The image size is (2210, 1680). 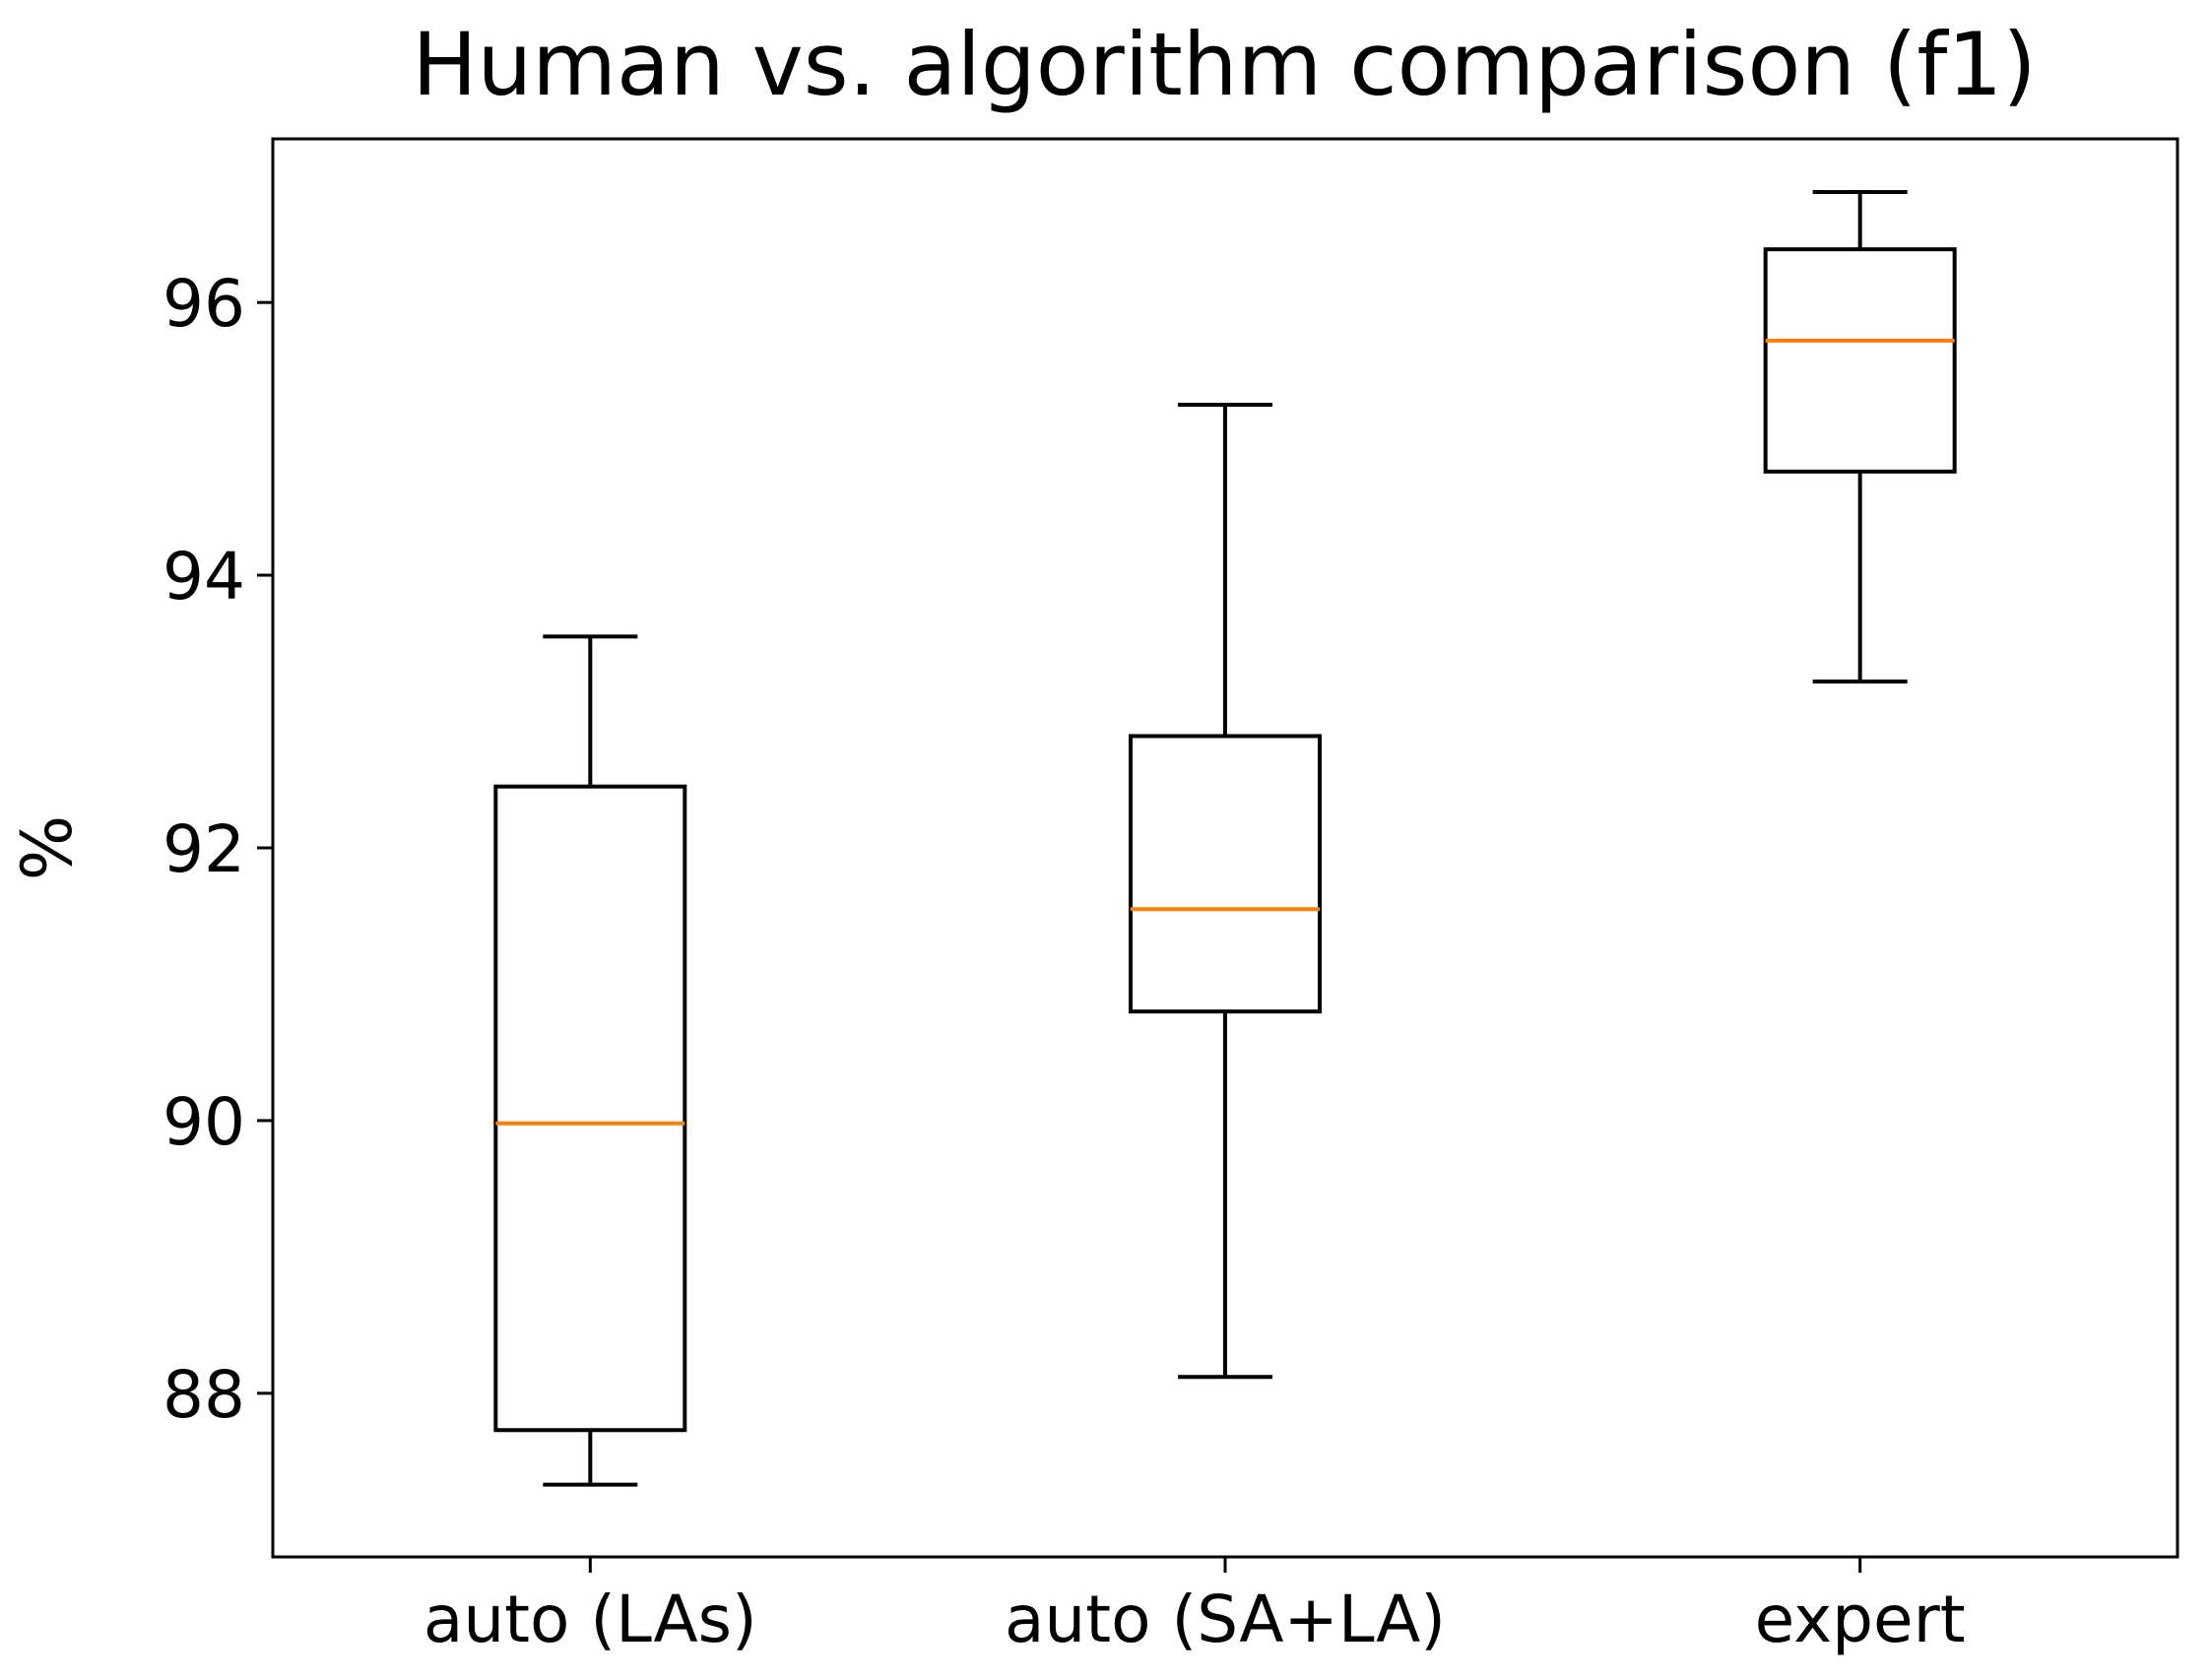 What do you see at coordinates (1224, 64) in the screenshot?
I see `chart-title: Human vs. algorithm comparison (f1)` at bounding box center [1224, 64].